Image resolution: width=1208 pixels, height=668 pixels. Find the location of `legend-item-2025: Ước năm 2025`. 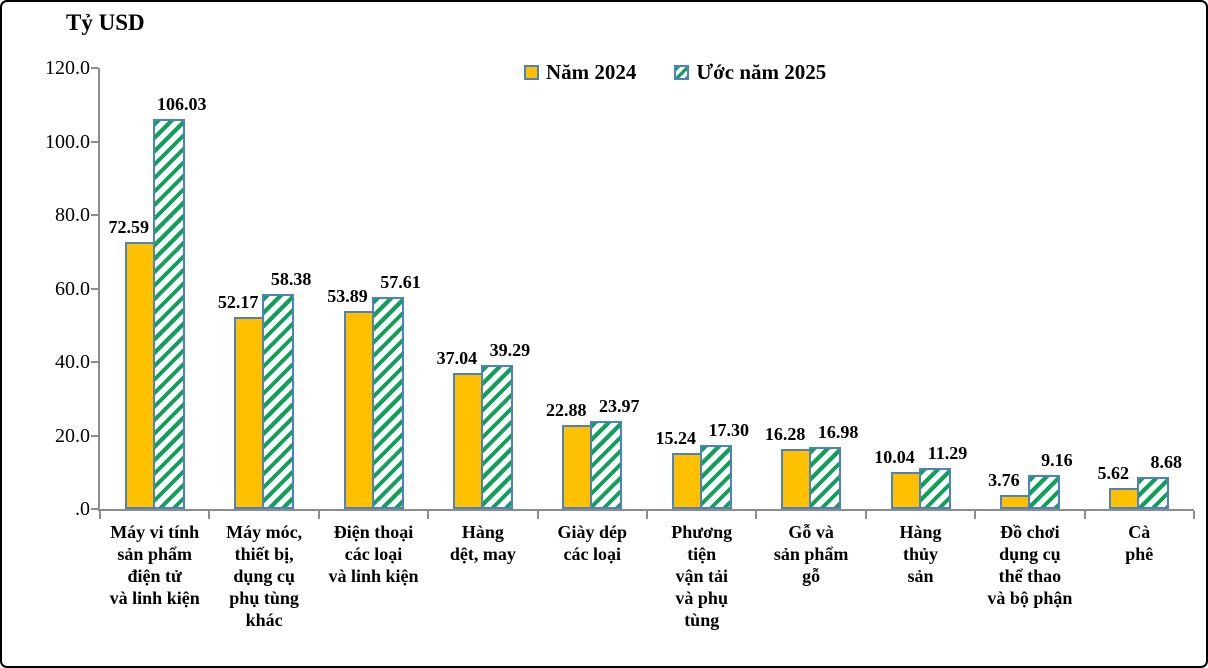

legend-item-2025: Ước năm 2025 is located at coordinates (750, 72).